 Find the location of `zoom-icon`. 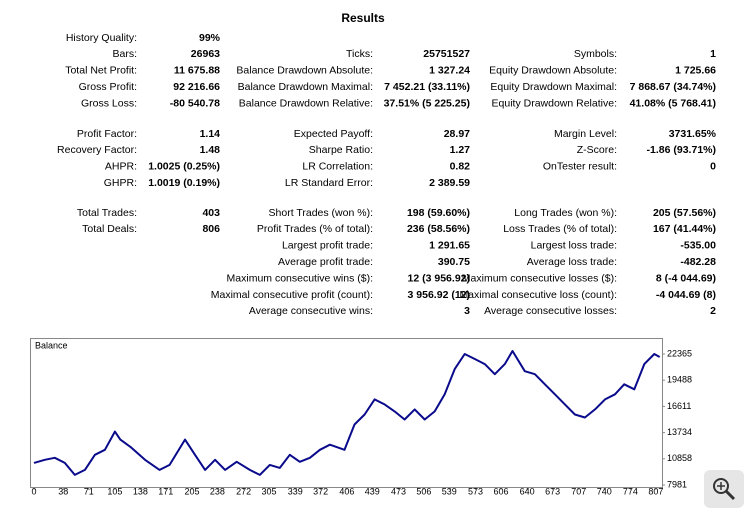

zoom-icon is located at coordinates (724, 489).